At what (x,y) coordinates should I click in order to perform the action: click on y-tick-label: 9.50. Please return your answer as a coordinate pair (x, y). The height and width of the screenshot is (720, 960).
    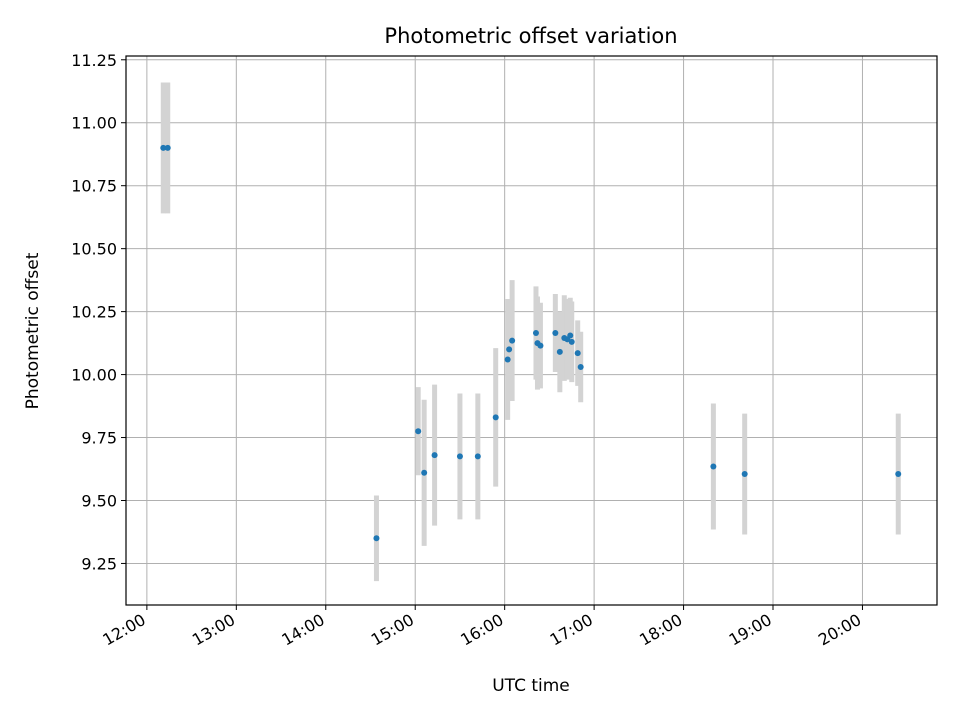
    Looking at the image, I should click on (99, 500).